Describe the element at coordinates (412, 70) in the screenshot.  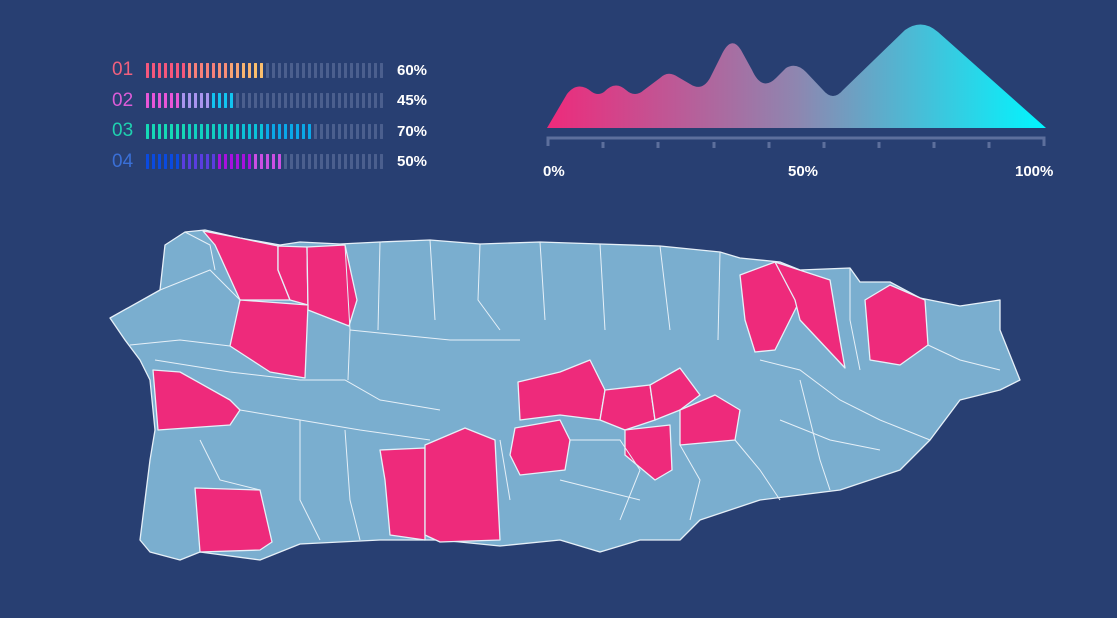
I see `row-percent: 60%` at that location.